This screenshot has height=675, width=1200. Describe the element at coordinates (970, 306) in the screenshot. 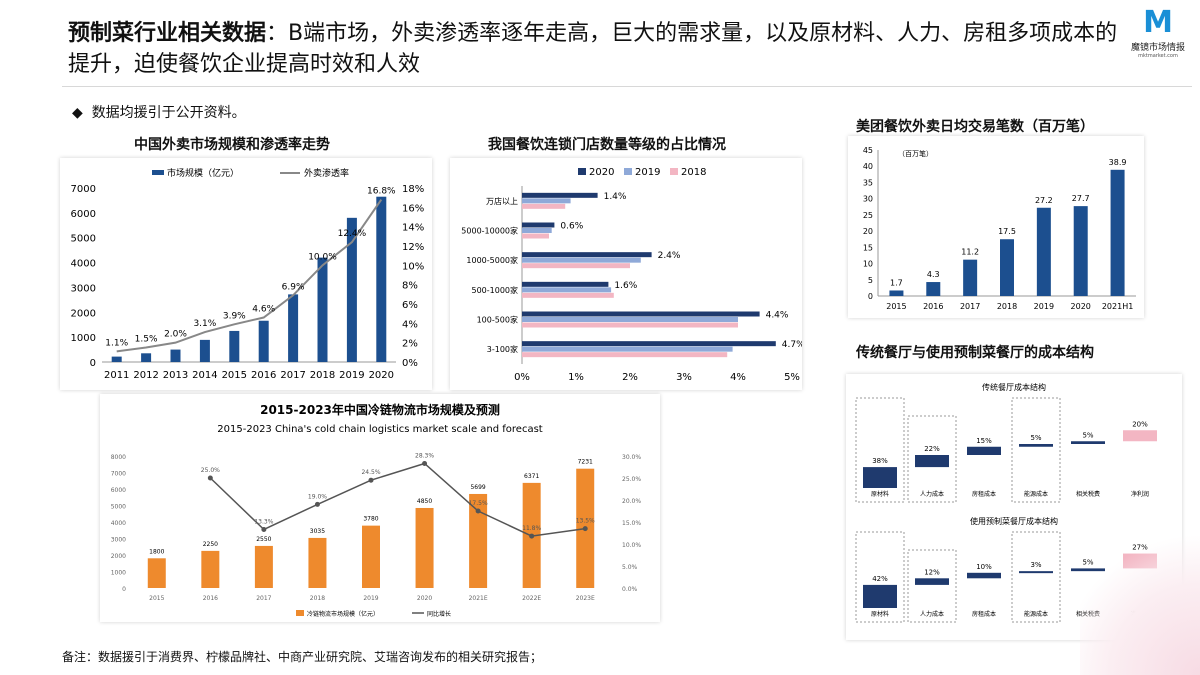

I see `x-tick-label: 2017` at that location.